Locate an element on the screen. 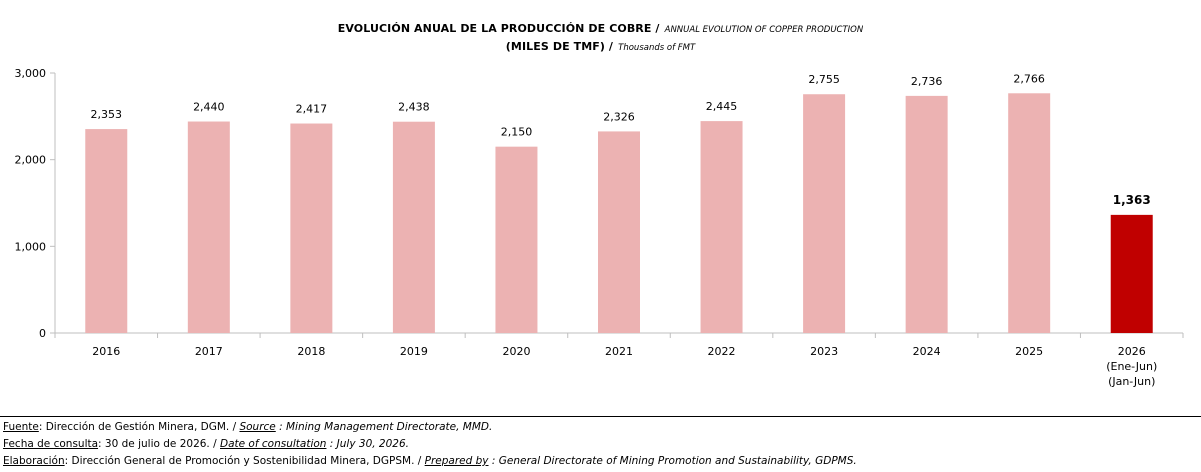 The image size is (1201, 472). value-label-2024: 2,736 is located at coordinates (927, 81).